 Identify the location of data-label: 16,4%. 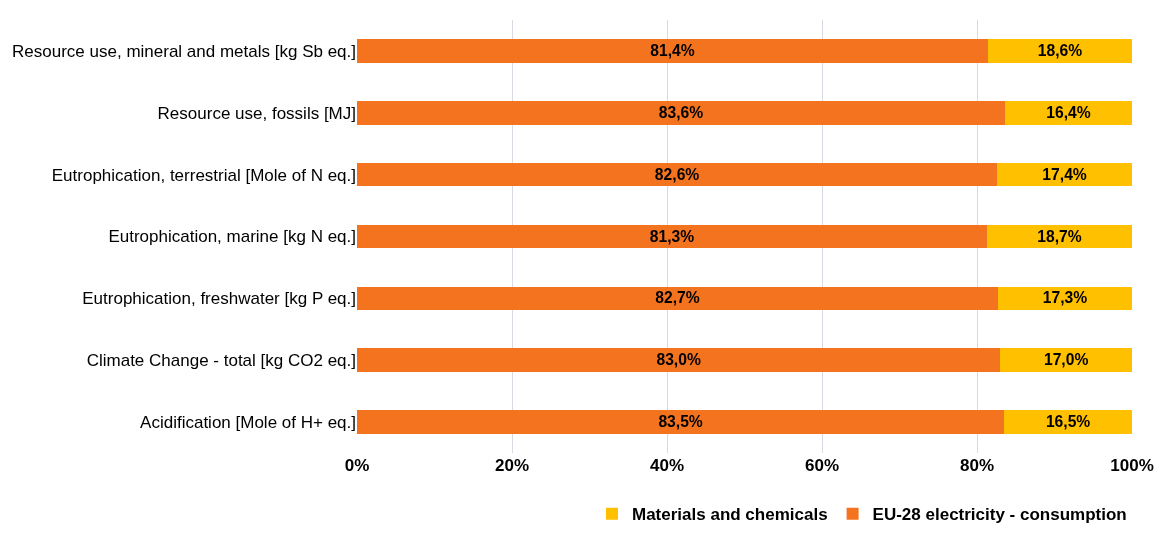
(1068, 112).